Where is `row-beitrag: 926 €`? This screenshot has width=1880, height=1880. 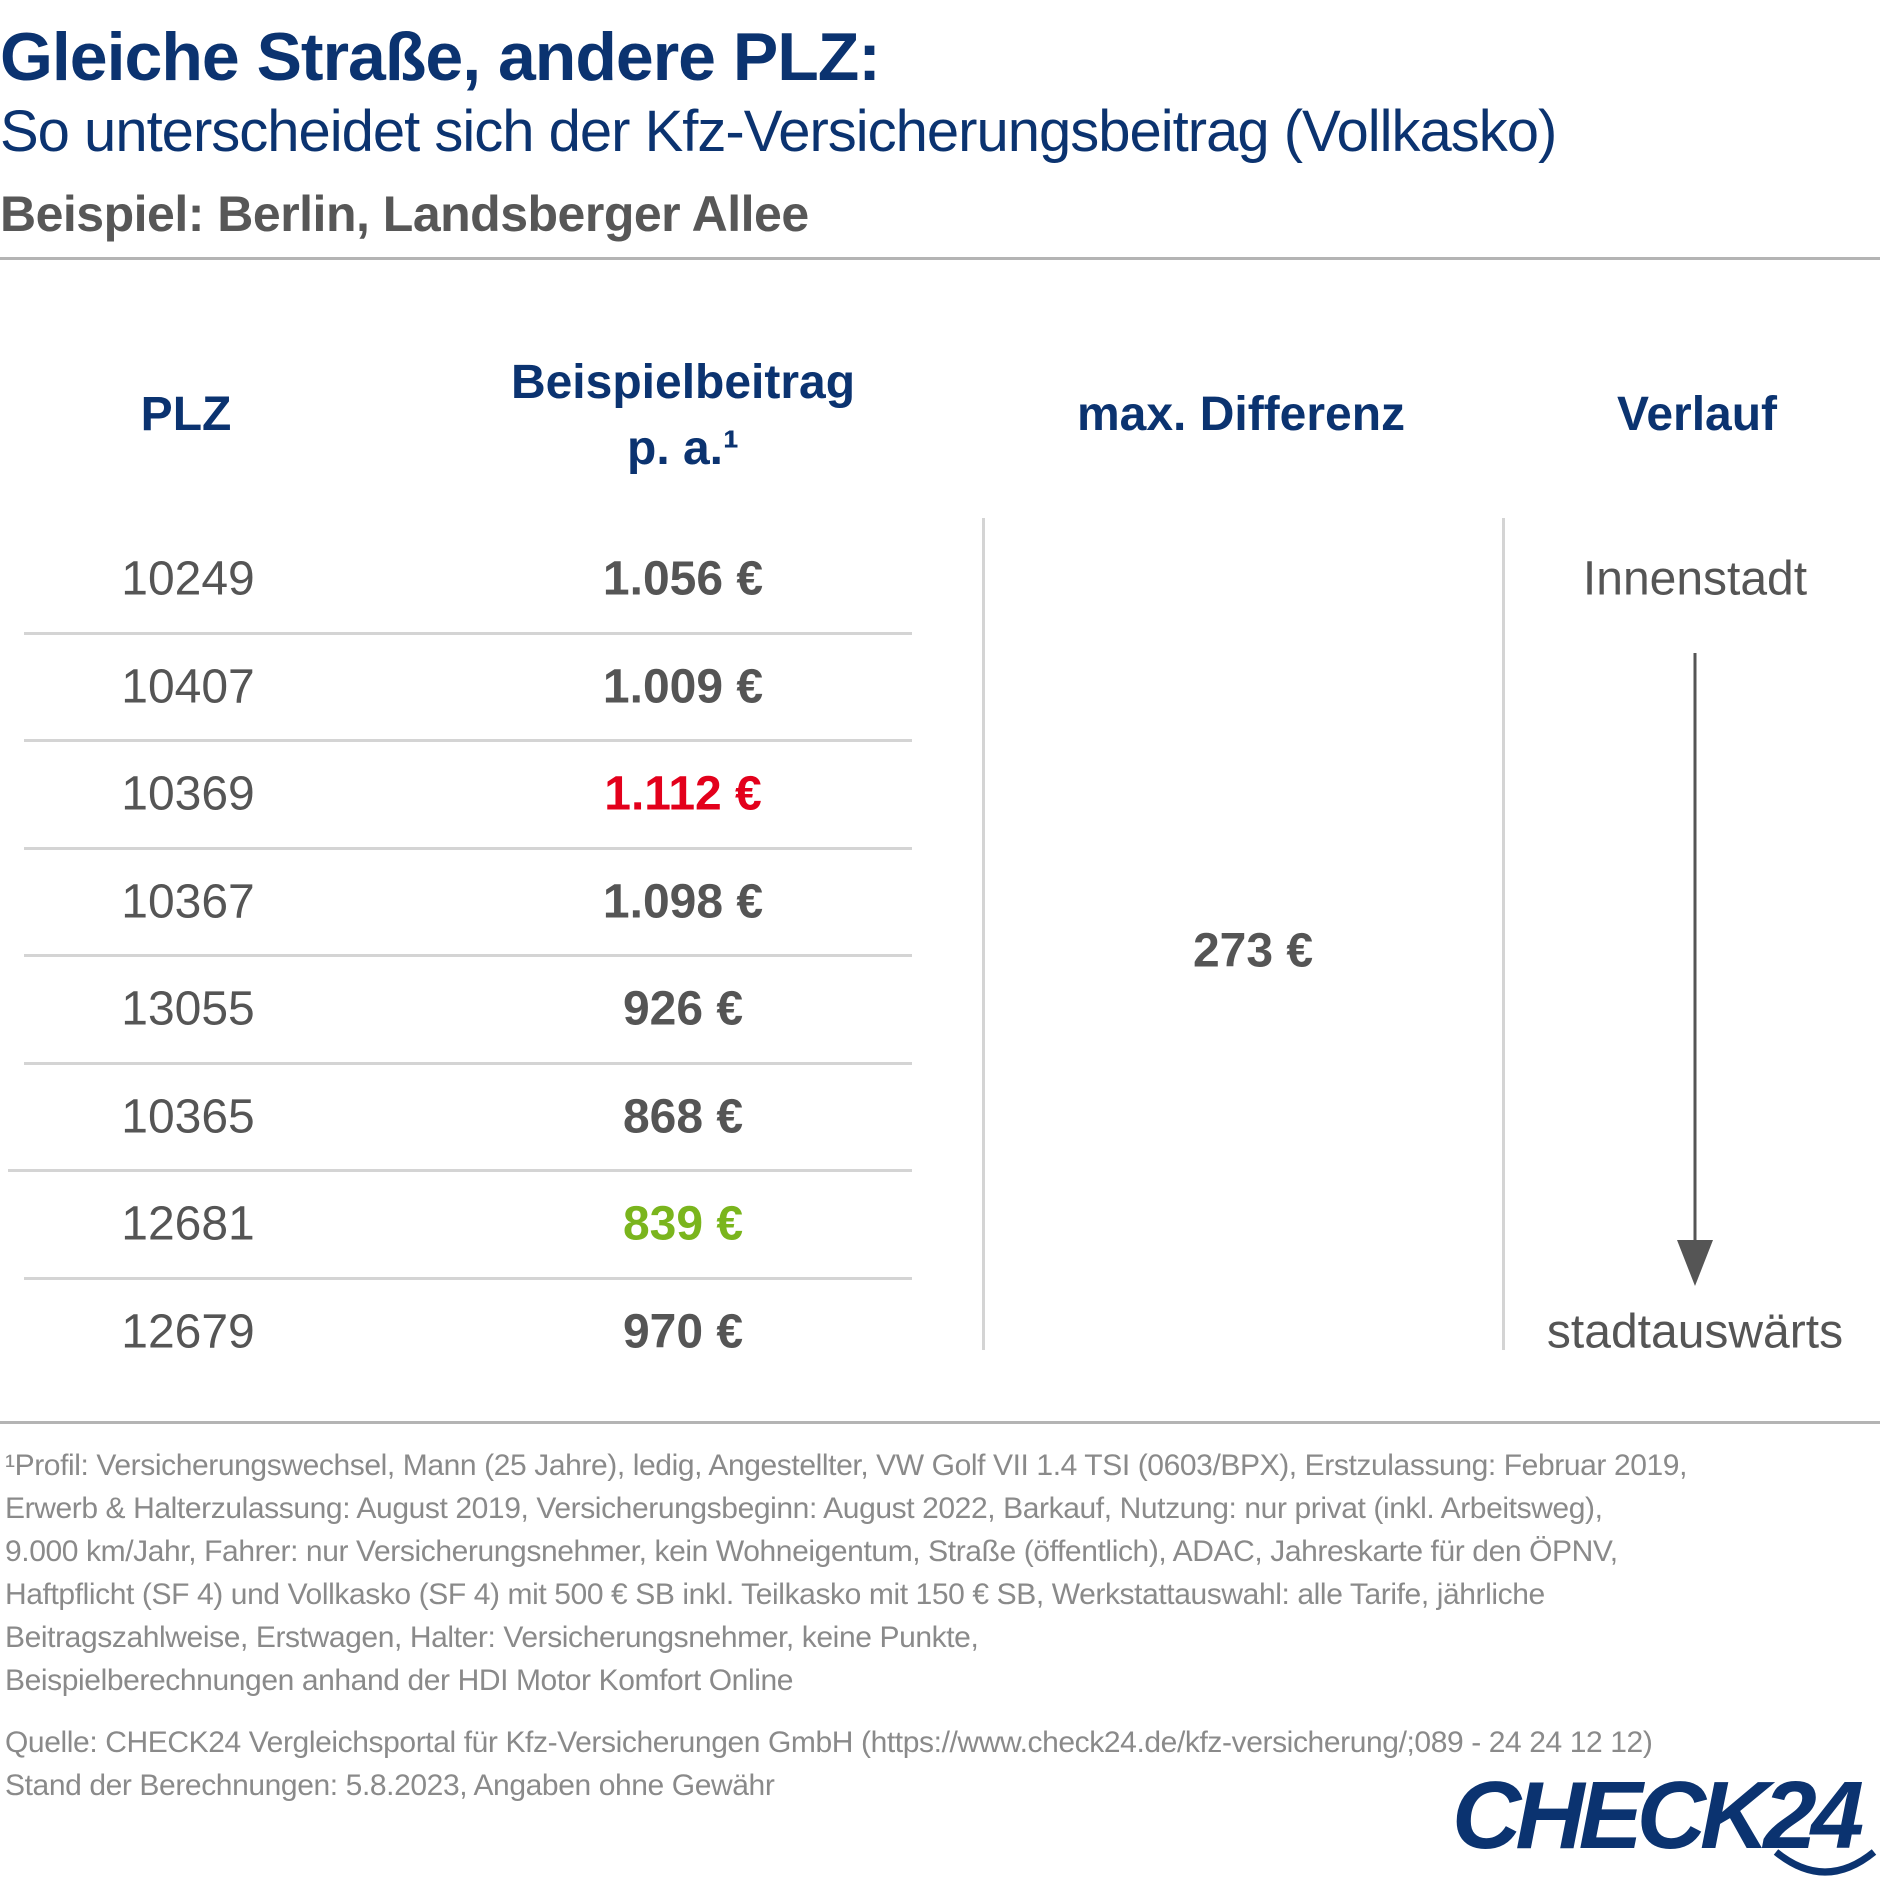 row-beitrag: 926 € is located at coordinates (683, 1009).